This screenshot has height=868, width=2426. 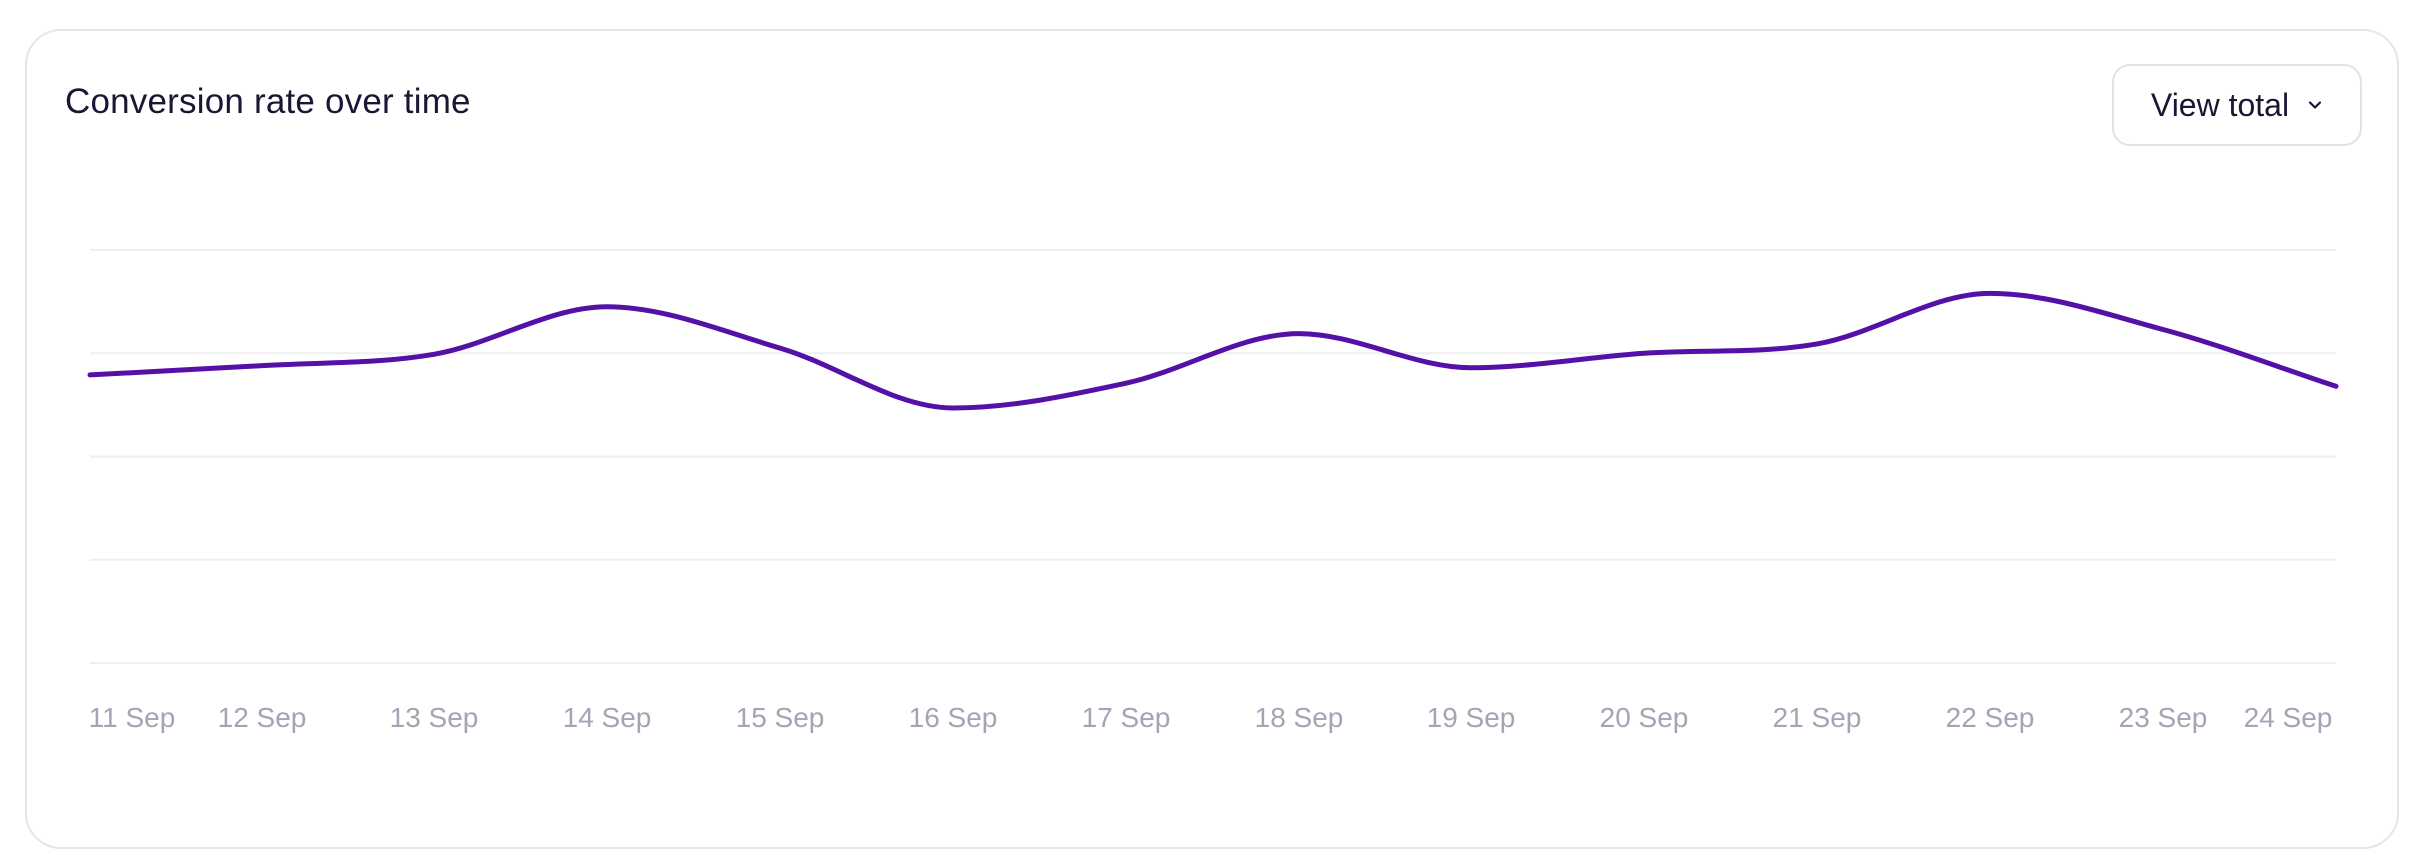 What do you see at coordinates (953, 717) in the screenshot?
I see `x-tick-label: 16 Sep` at bounding box center [953, 717].